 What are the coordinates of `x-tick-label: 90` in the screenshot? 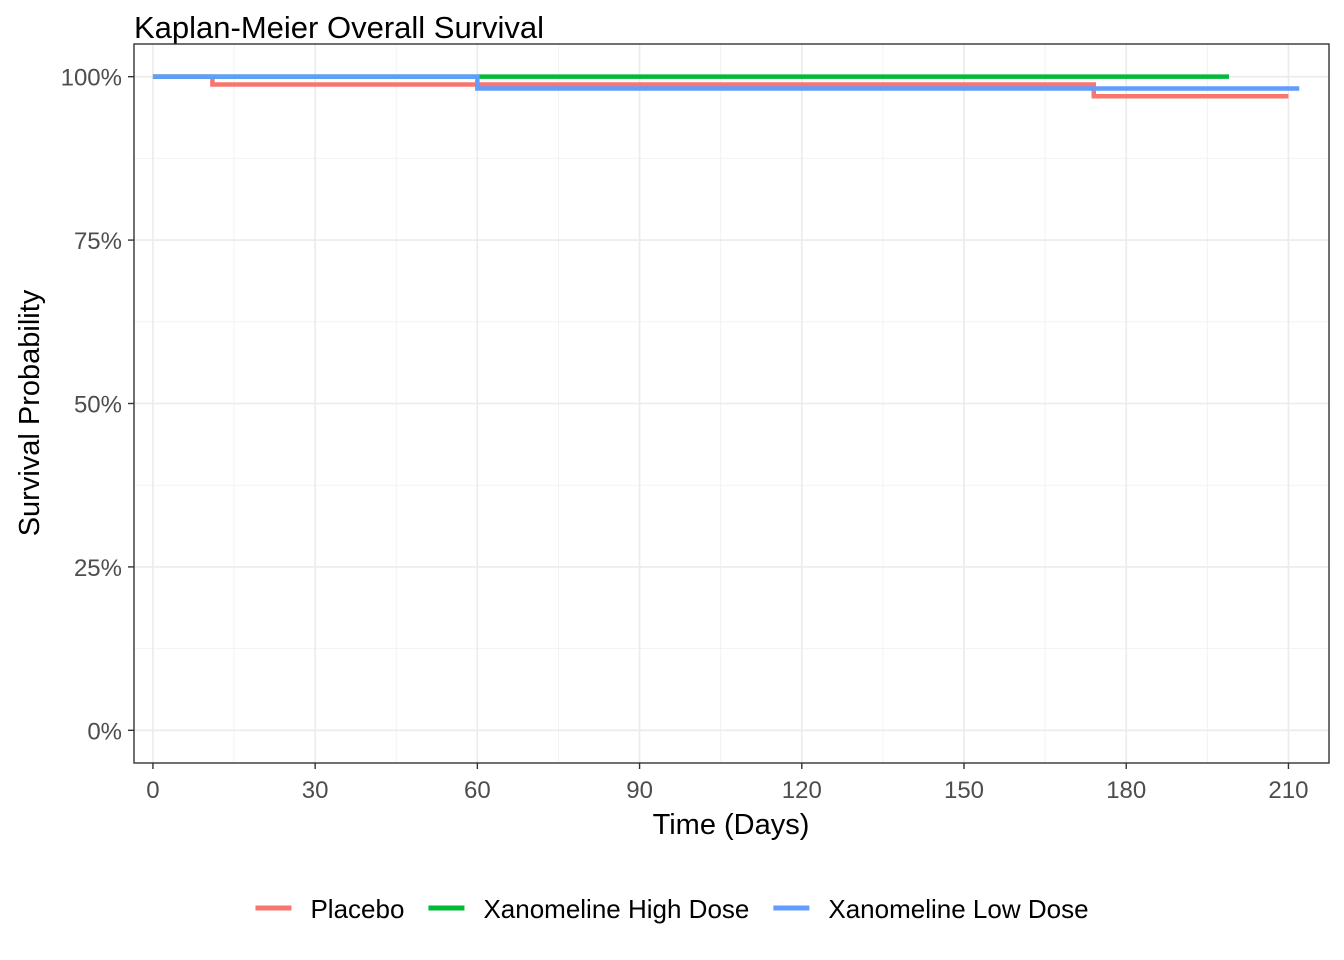 It's located at (639, 790).